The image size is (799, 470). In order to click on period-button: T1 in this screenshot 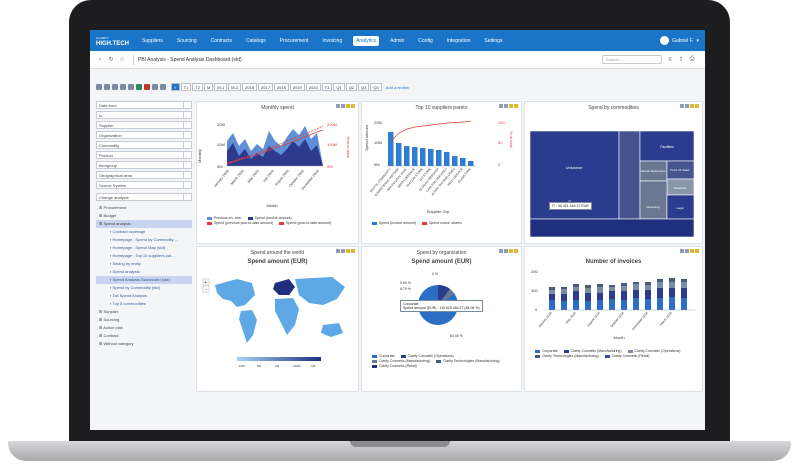, I will do `click(186, 87)`.